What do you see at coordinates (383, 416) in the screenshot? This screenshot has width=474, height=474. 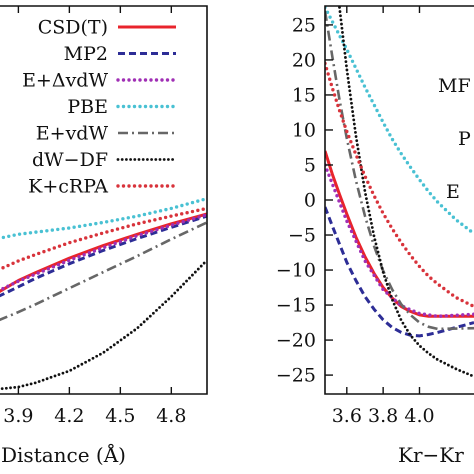 I see `right-x-tick-label: 3.8` at bounding box center [383, 416].